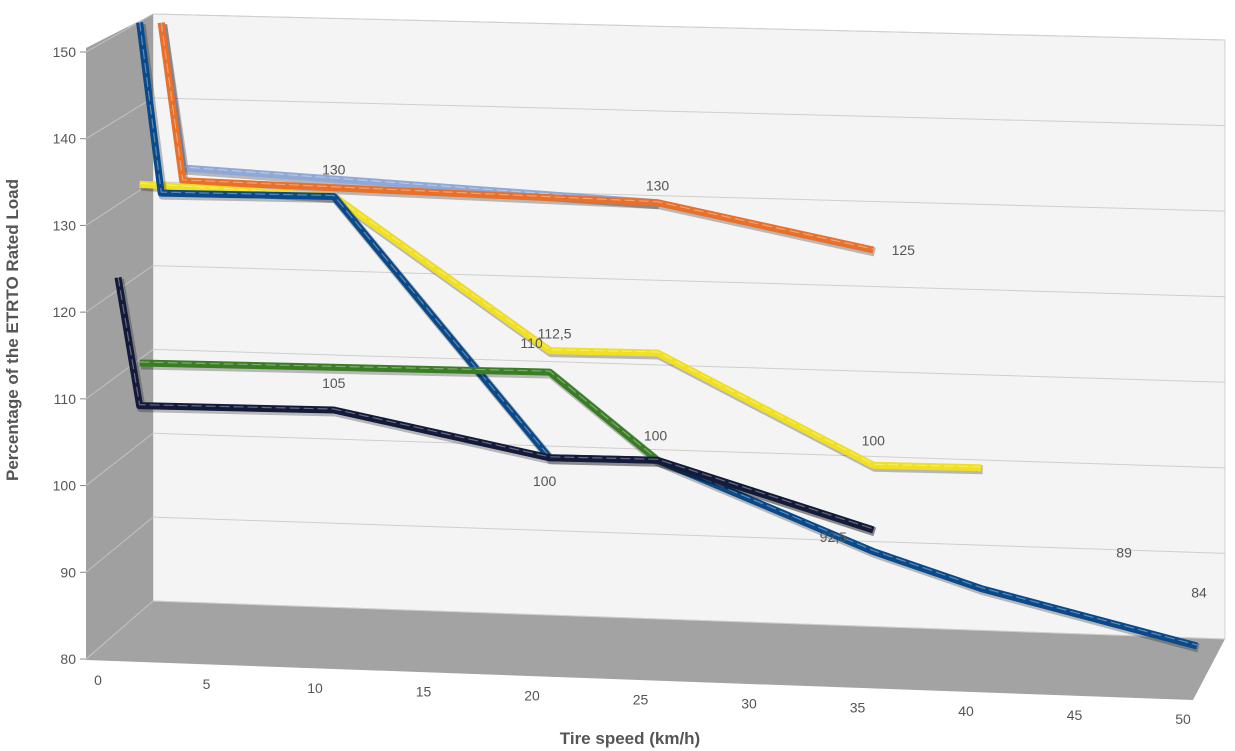 This screenshot has height=751, width=1235. Describe the element at coordinates (334, 383) in the screenshot. I see `data-label: 105` at that location.